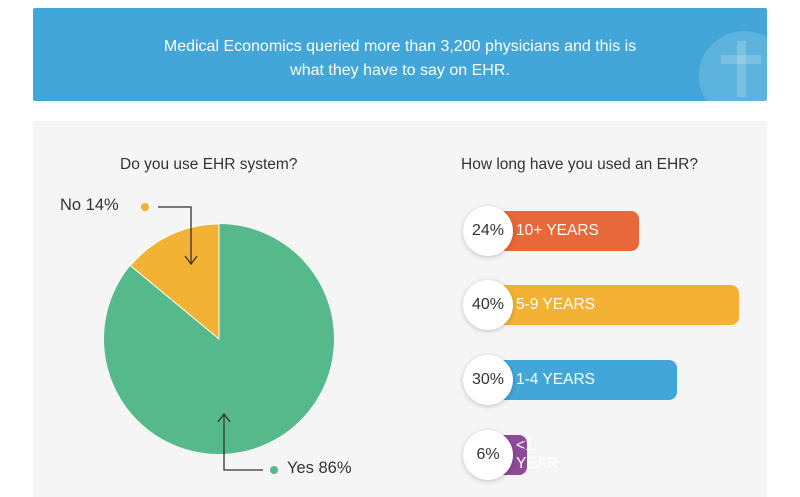 This screenshot has height=497, width=800. Describe the element at coordinates (243, 442) in the screenshot. I see `yes-leader-line` at that location.